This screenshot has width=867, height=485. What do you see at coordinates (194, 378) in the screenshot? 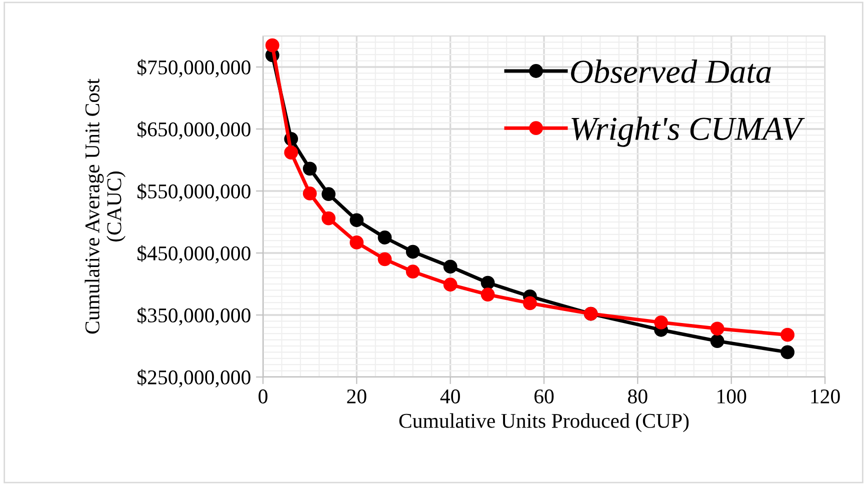
I see `y-tick-label: $250,000,000` at bounding box center [194, 378].